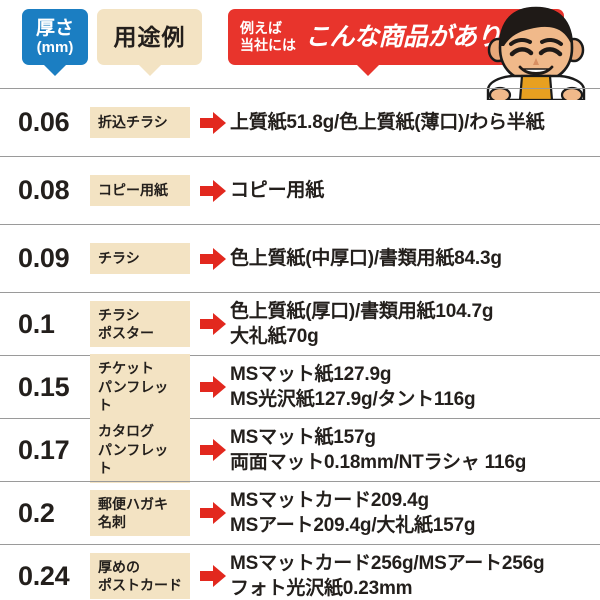  Describe the element at coordinates (140, 324) in the screenshot. I see `cell-use-example: チラシ ポスター` at that location.